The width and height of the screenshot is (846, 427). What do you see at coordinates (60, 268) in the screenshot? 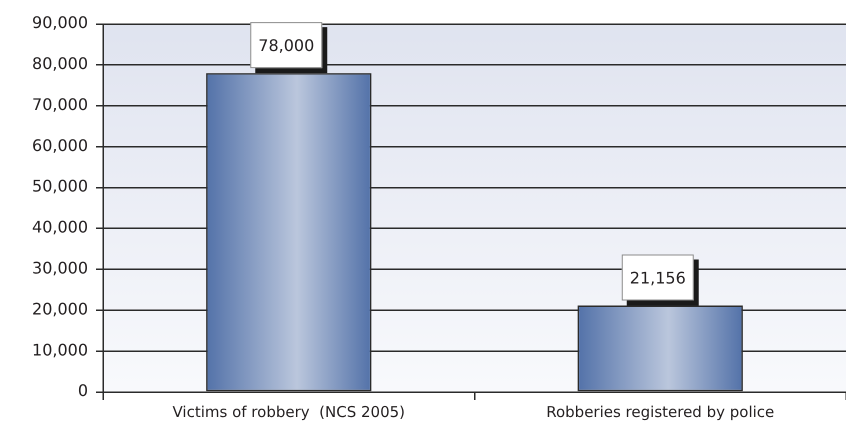
I see `y-tick-label: 30,000` at bounding box center [60, 268].